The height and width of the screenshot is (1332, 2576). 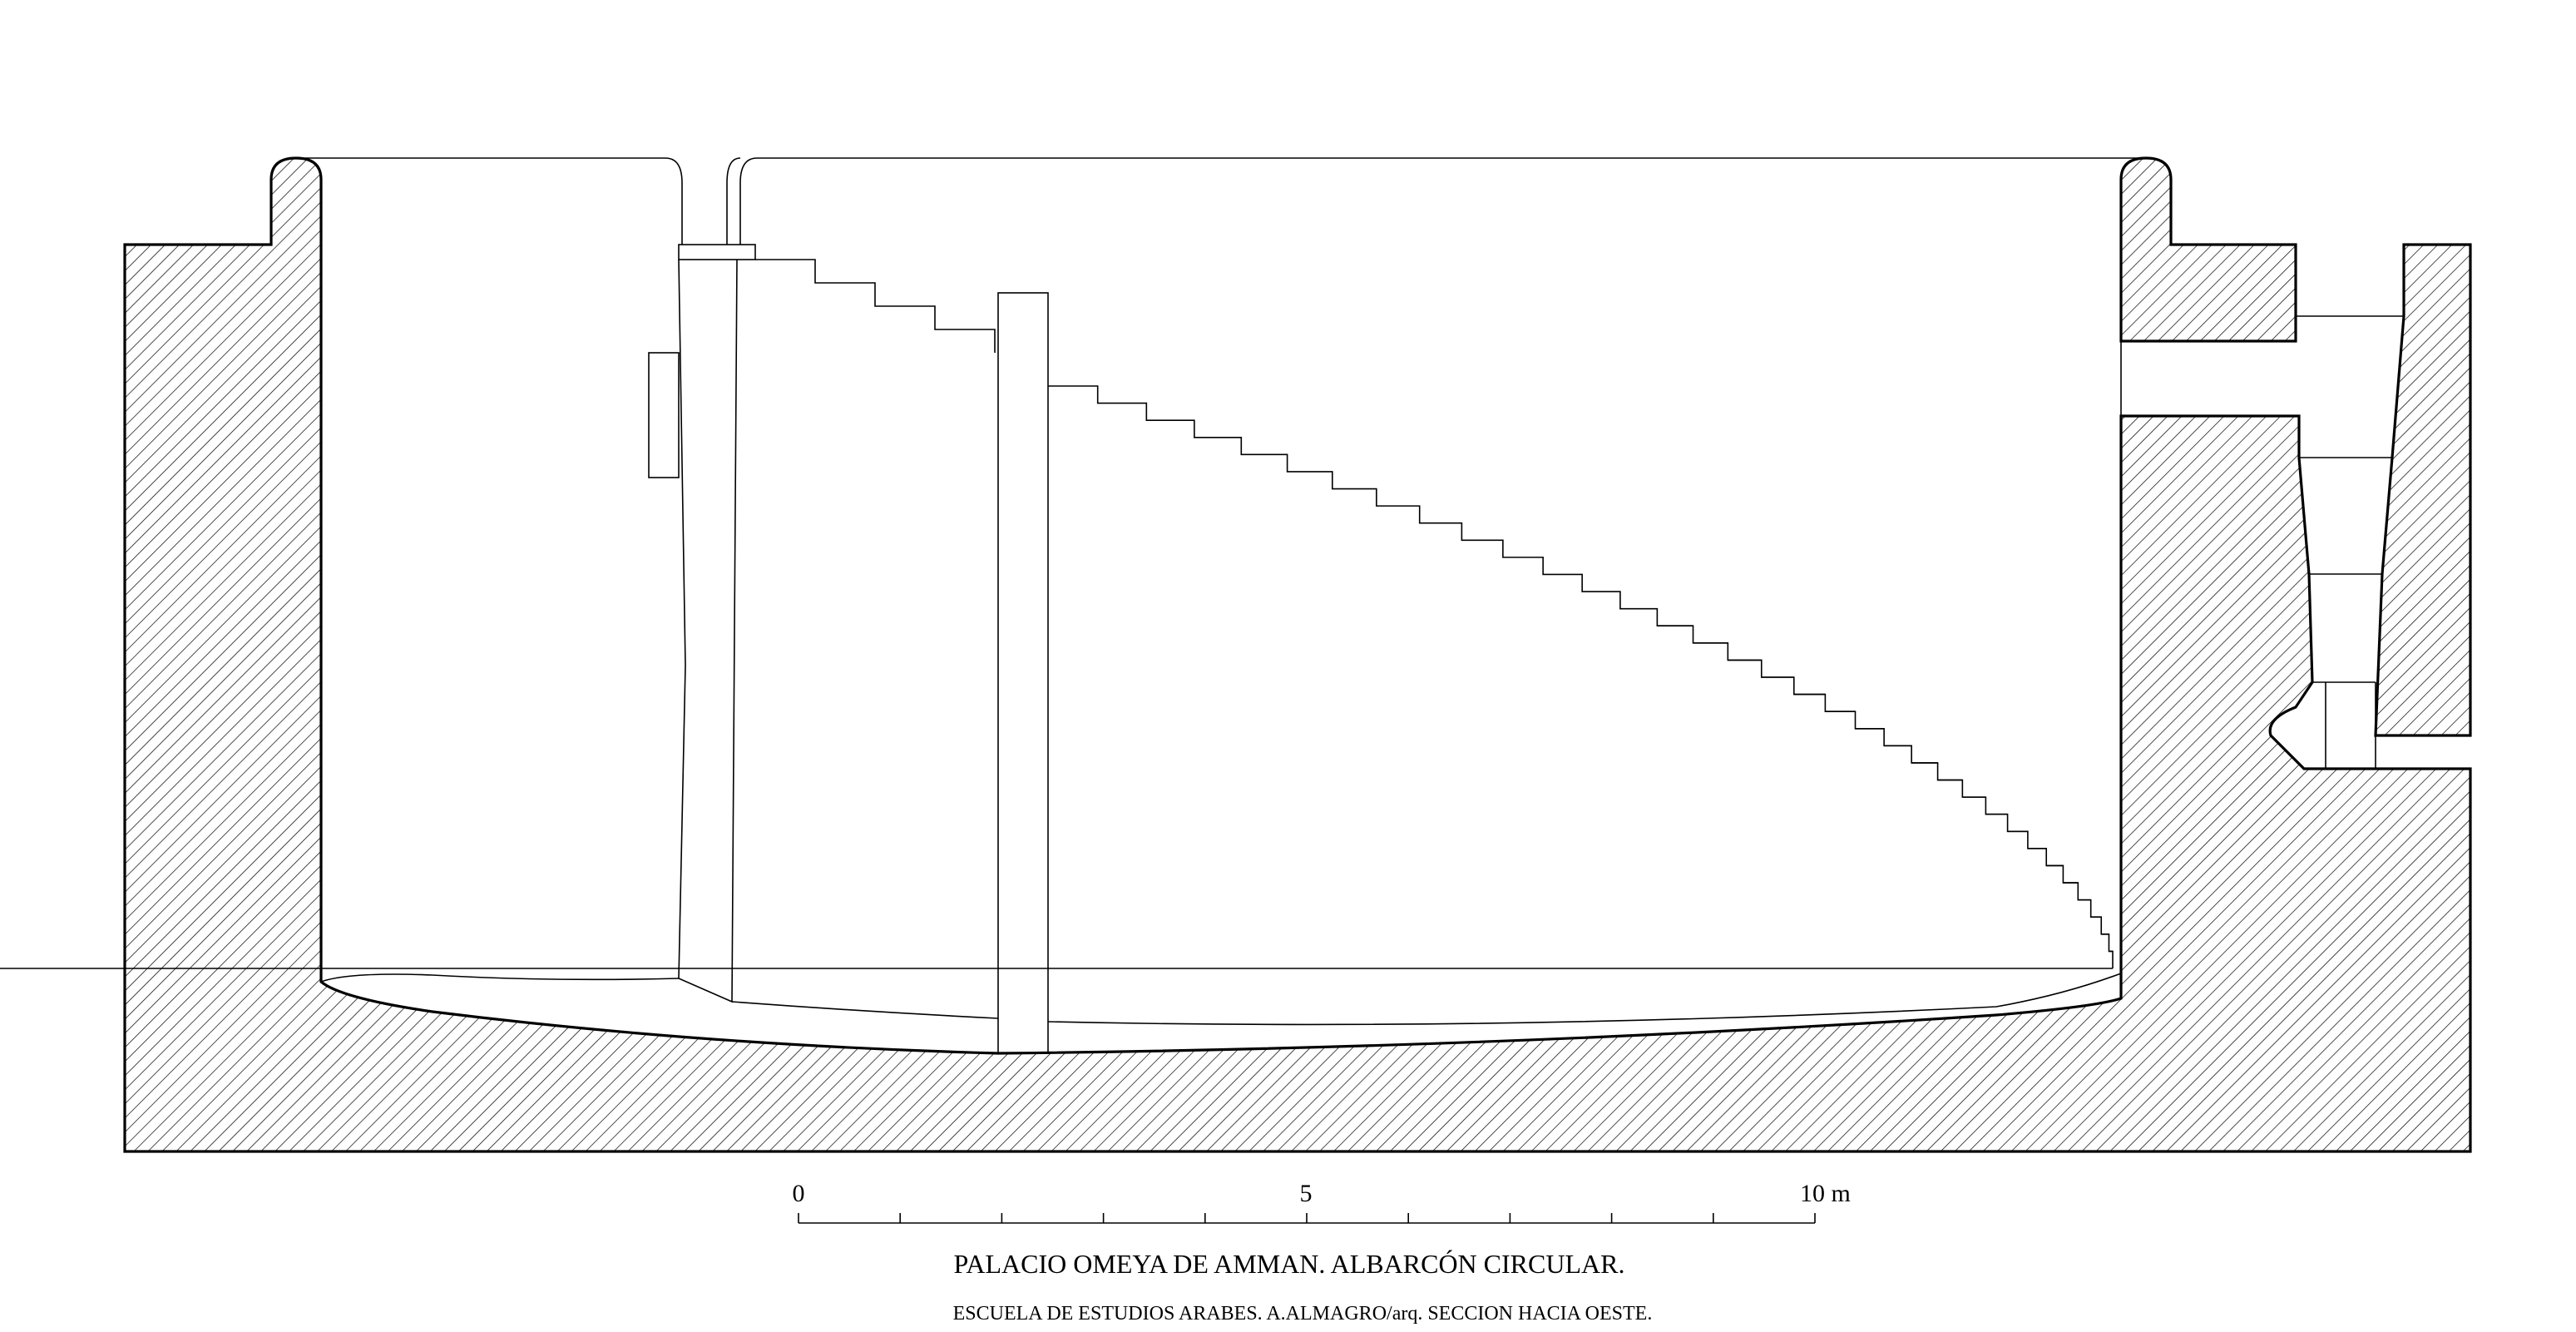 What do you see at coordinates (1825, 1193) in the screenshot?
I see `scale-label: 10 m` at bounding box center [1825, 1193].